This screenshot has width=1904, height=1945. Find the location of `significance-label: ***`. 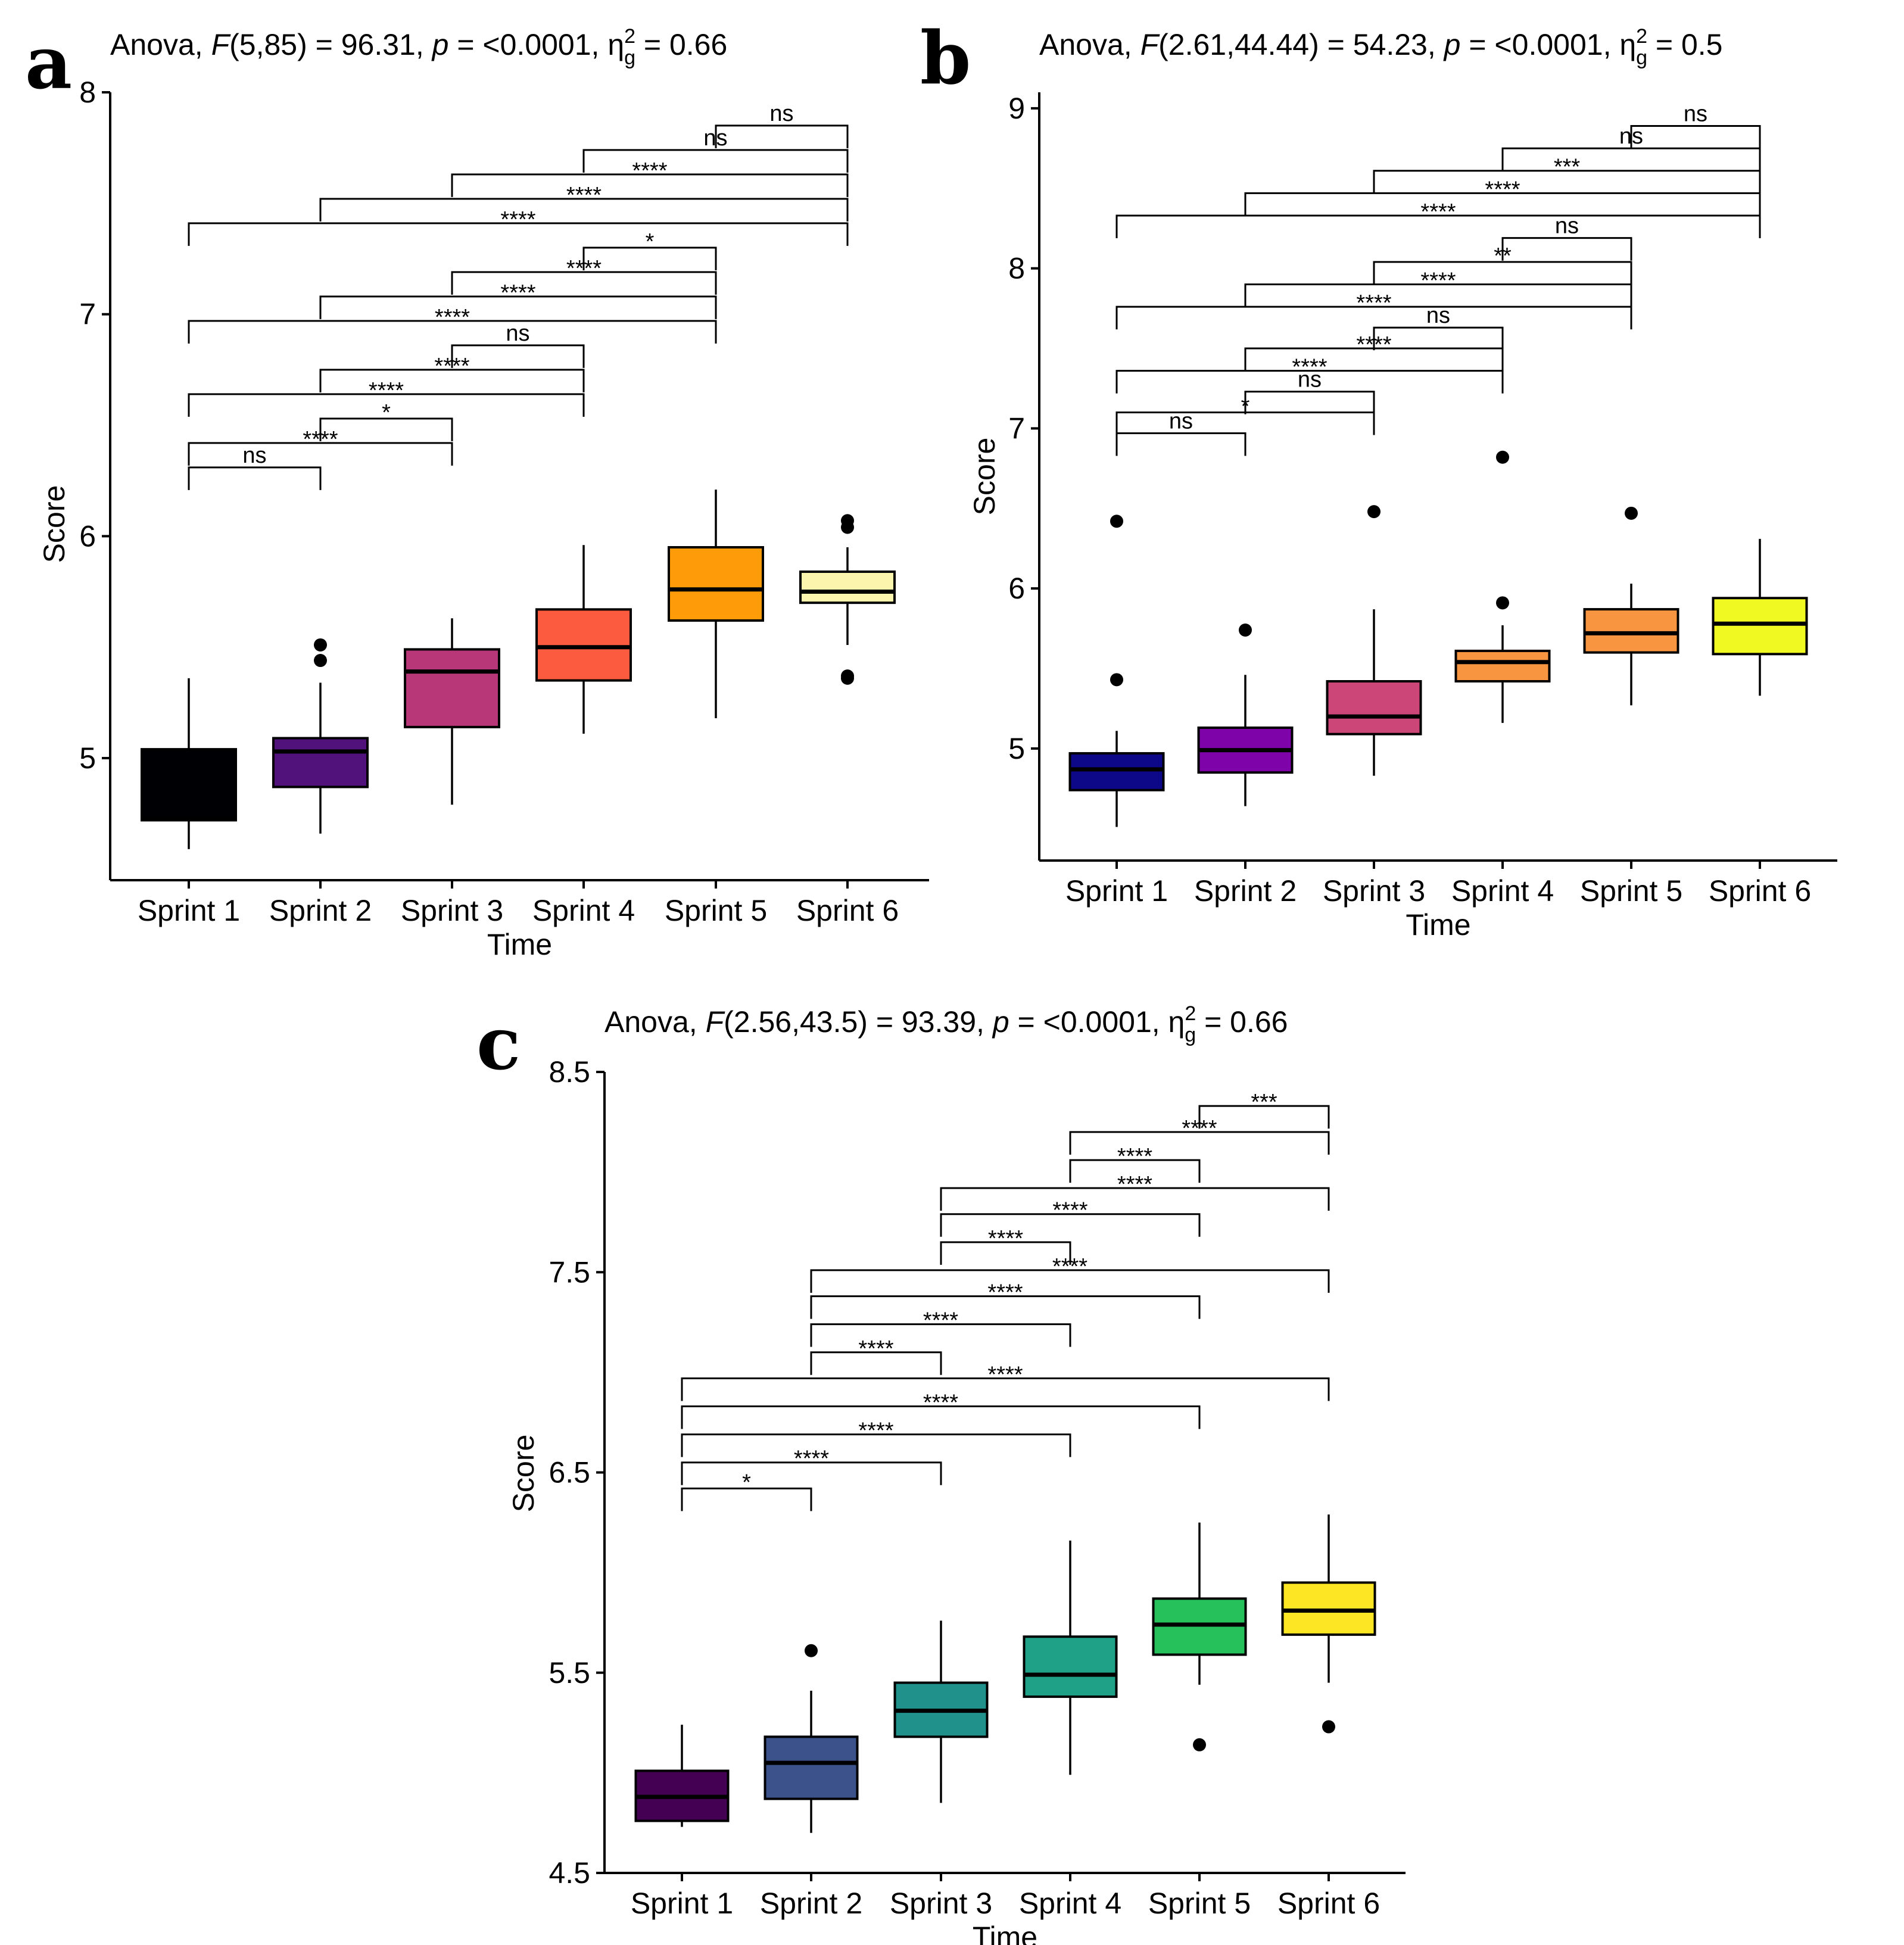

significance-label: *** is located at coordinates (1264, 1103).